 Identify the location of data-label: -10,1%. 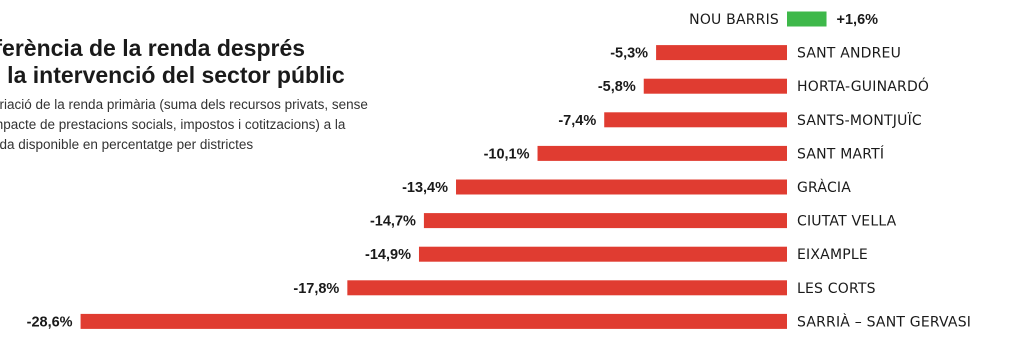
(507, 154).